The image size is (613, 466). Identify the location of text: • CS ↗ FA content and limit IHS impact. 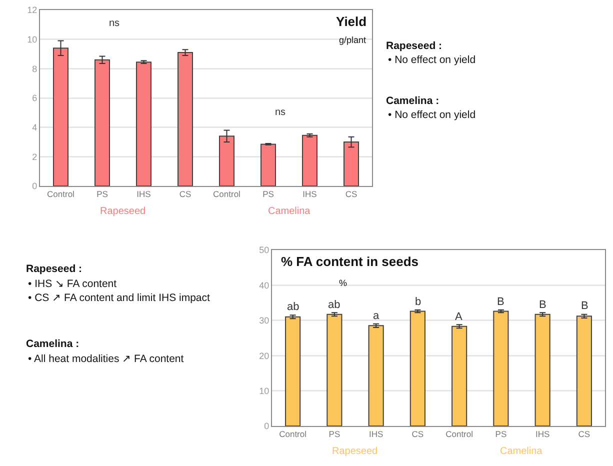
(119, 297).